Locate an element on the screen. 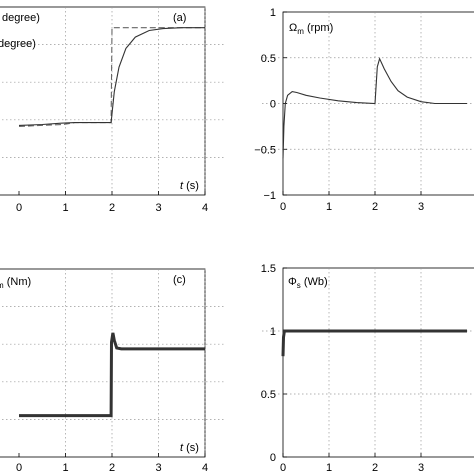 This screenshot has height=474, width=474. panel-b-x-ticks: 0 1 2 3 is located at coordinates (352, 207).